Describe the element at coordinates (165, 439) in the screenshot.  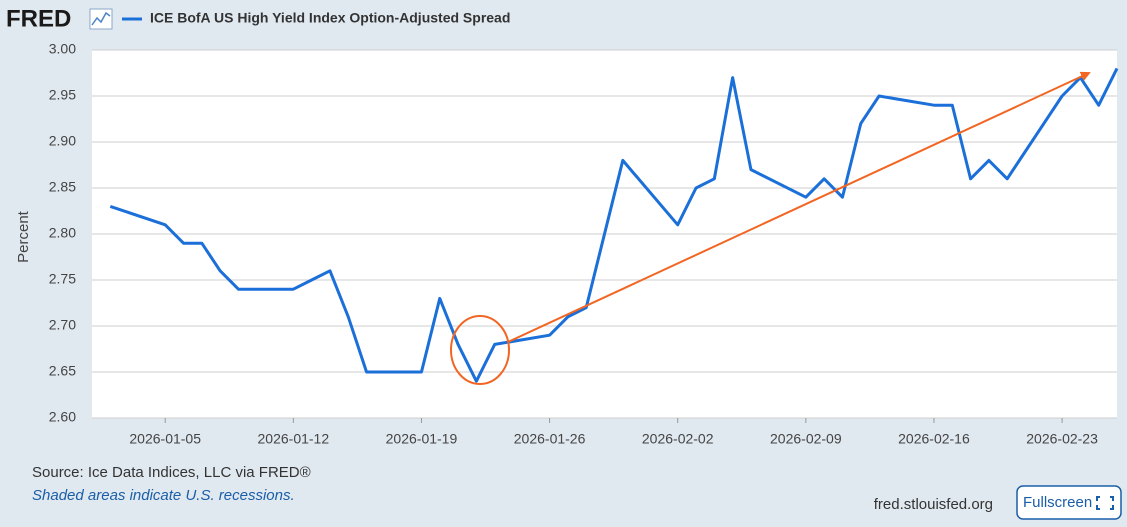
I see `x-tick-label: 2026-01-05` at that location.